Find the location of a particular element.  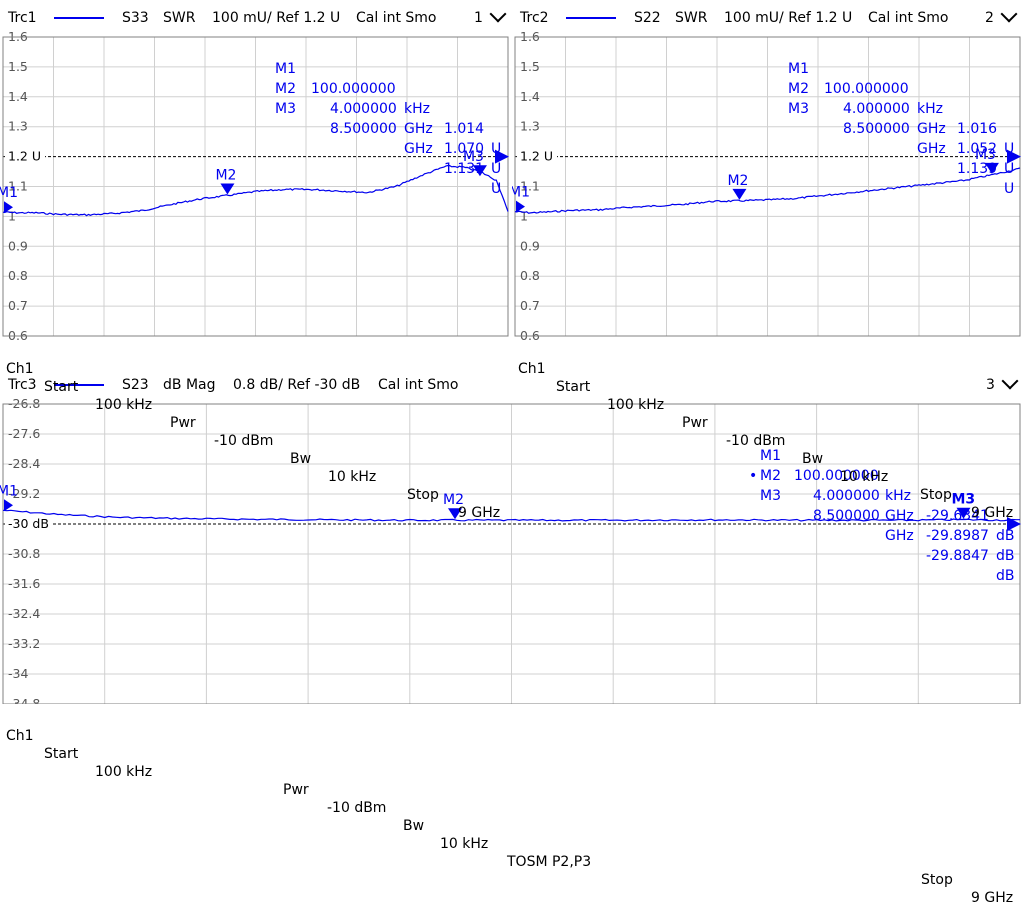

trace-scale: 0.8 dB/ Ref -30 dB is located at coordinates (297, 385).